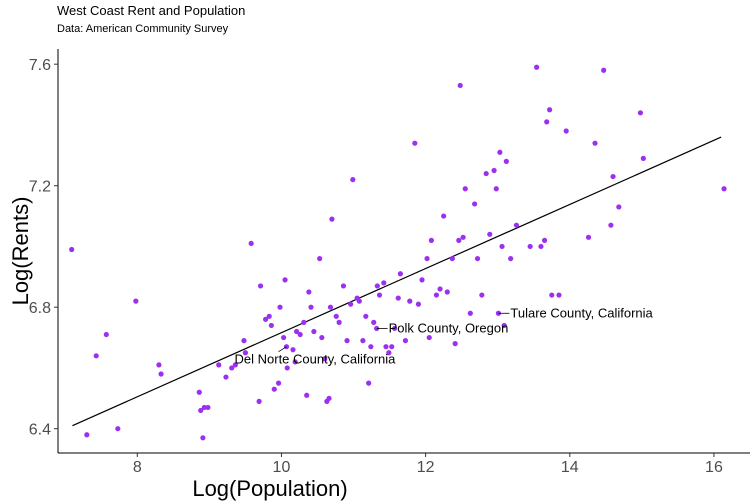 The image size is (756, 504). Describe the element at coordinates (581, 312) in the screenshot. I see `annotation-label: Tulare County, California` at that location.